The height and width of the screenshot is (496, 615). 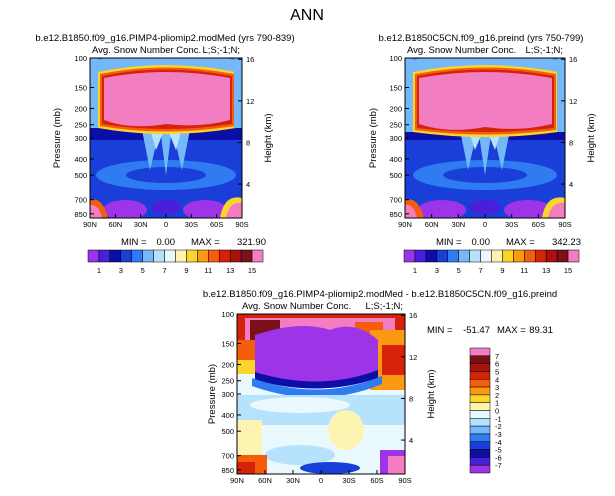 I want to click on panel-3-max-label: MAX =, so click(x=511, y=330).